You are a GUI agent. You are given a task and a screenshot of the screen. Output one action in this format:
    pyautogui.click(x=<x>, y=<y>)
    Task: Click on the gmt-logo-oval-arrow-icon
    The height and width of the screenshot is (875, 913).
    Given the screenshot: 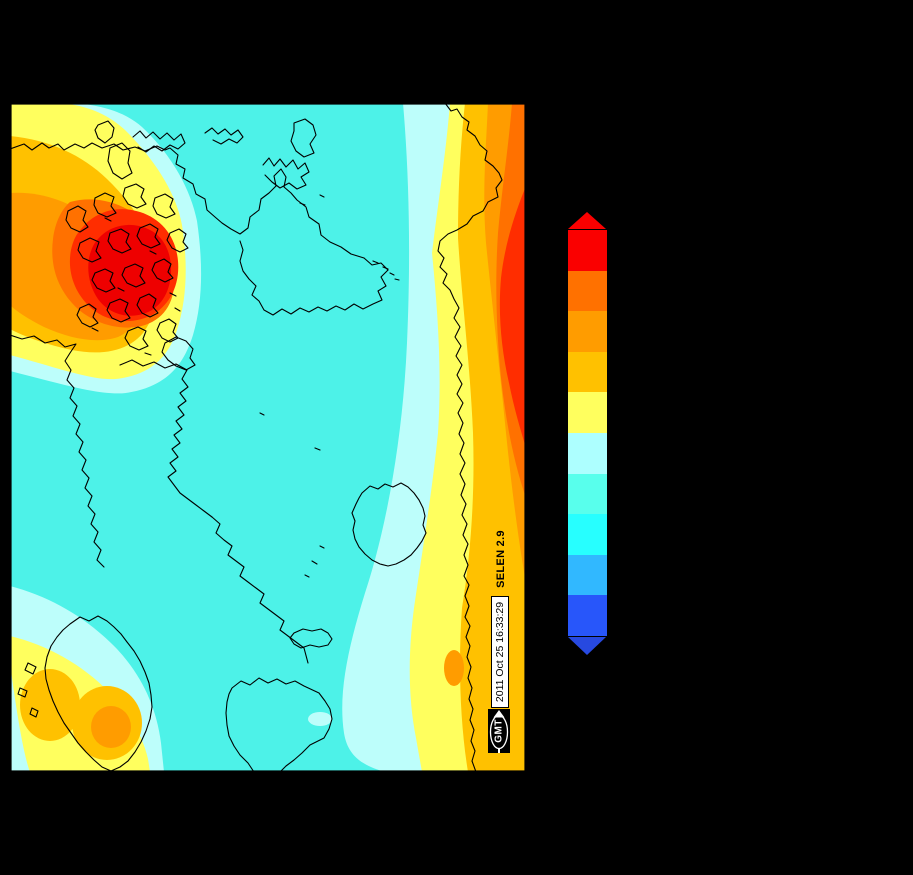 What is the action you would take?
    pyautogui.click(x=499, y=731)
    